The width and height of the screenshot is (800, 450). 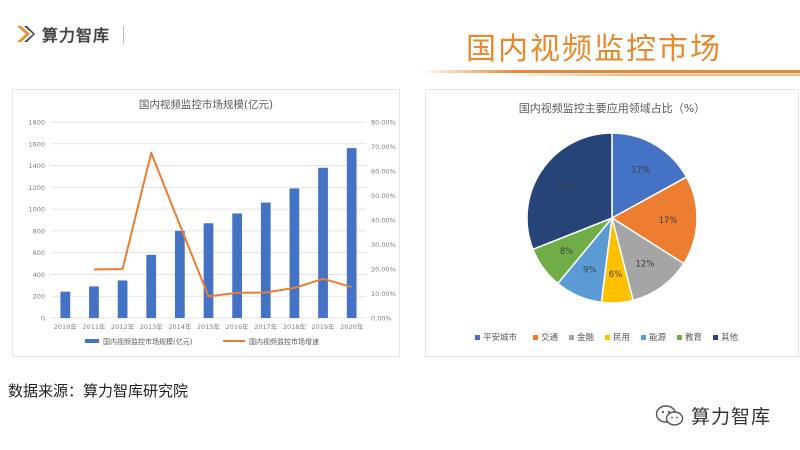 What do you see at coordinates (237, 265) in the screenshot?
I see `bar-2016年` at bounding box center [237, 265].